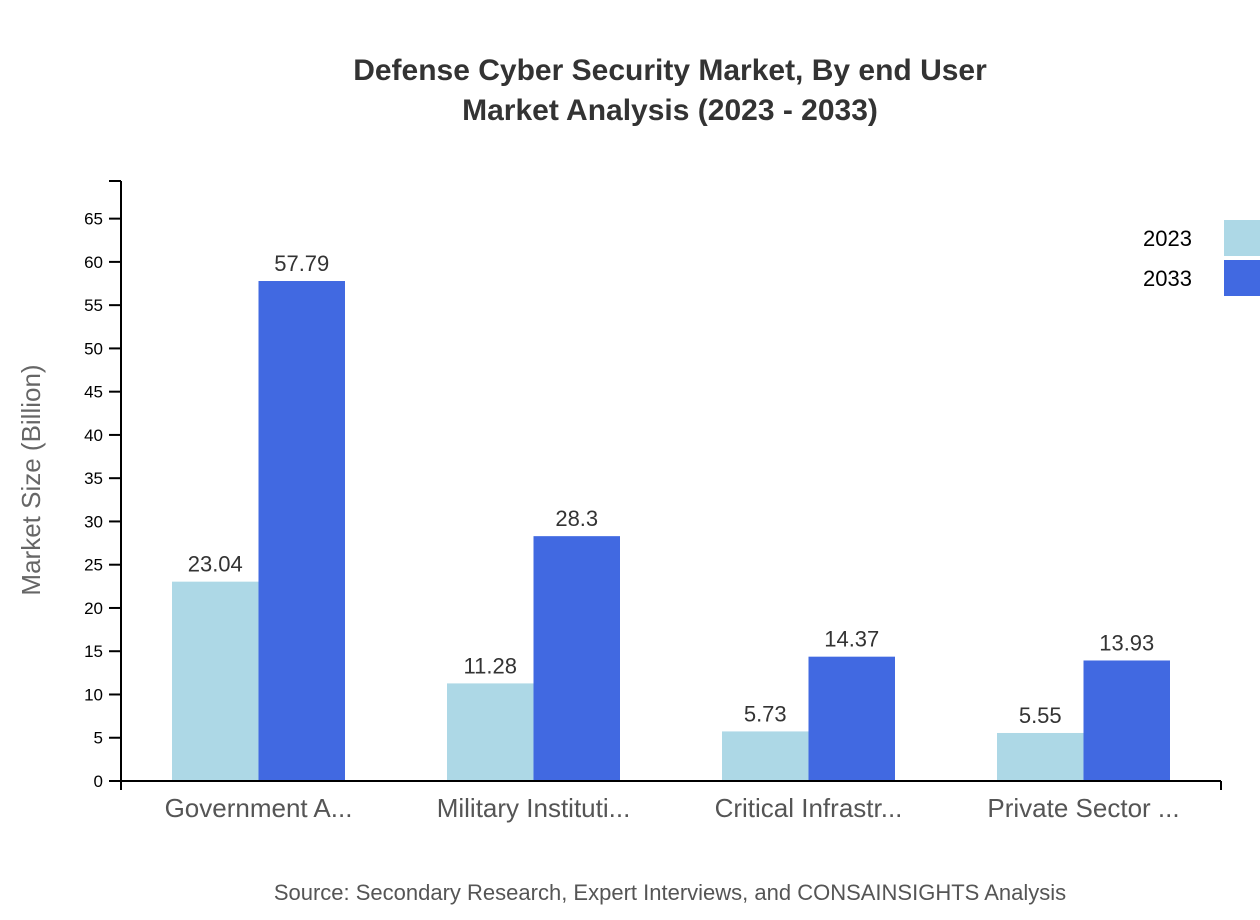 This screenshot has width=1260, height=920. Describe the element at coordinates (93, 219) in the screenshot. I see `y-tick-label: 65` at that location.